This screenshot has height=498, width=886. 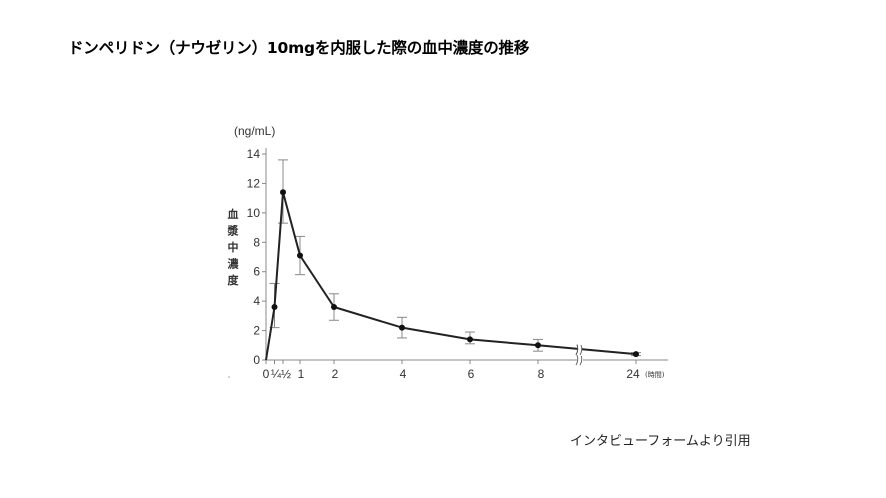 What do you see at coordinates (254, 131) in the screenshot?
I see `y-axis-unit: (ng/mL)` at bounding box center [254, 131].